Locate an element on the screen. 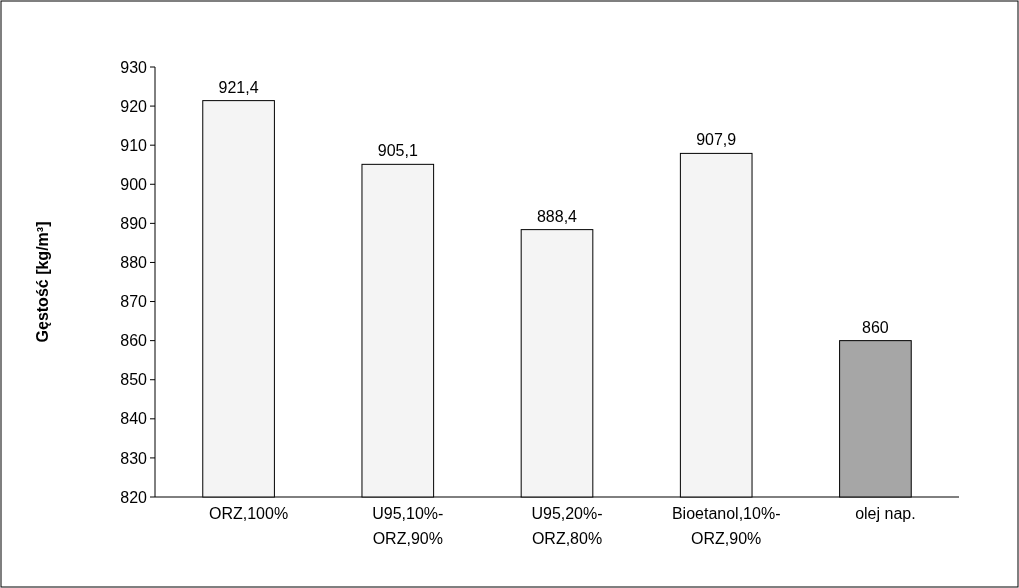 This screenshot has height=588, width=1019. y-tick-label: 840 is located at coordinates (134, 419).